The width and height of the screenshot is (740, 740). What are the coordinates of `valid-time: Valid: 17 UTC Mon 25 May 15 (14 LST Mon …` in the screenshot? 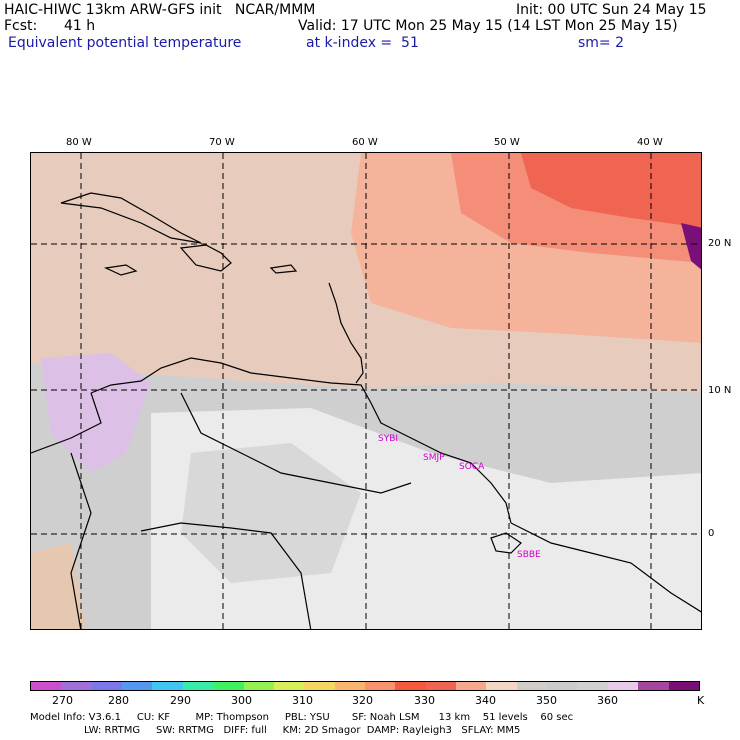 It's located at (488, 26).